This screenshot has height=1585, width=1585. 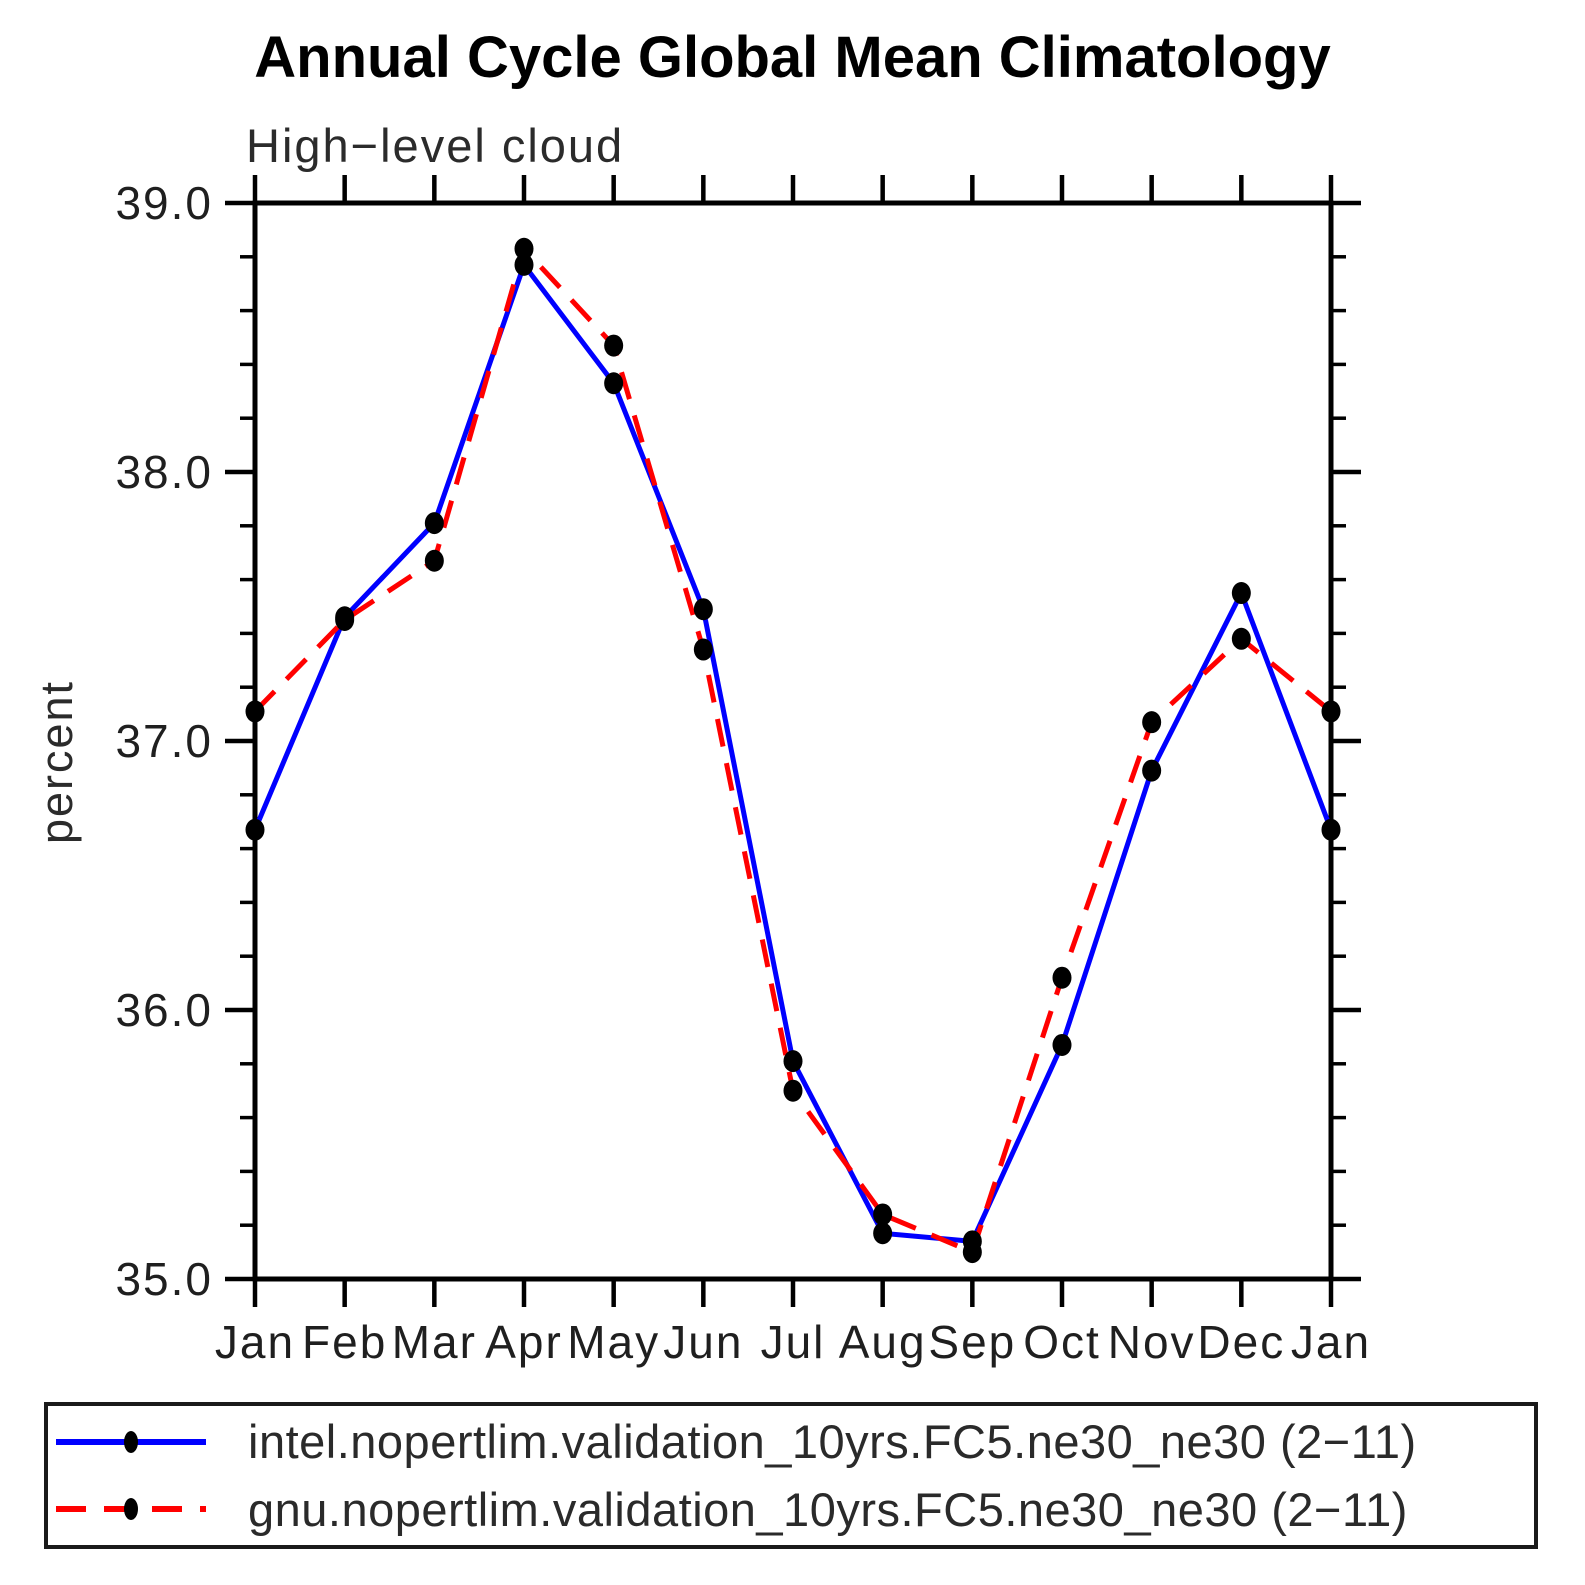 I want to click on x-tick-label: Oct, so click(x=1062, y=1342).